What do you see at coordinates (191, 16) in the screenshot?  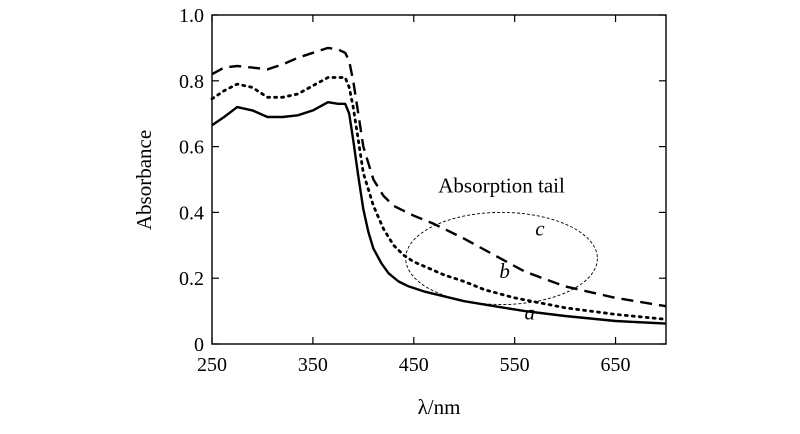 I see `y-tick-label: 1.0` at bounding box center [191, 16].